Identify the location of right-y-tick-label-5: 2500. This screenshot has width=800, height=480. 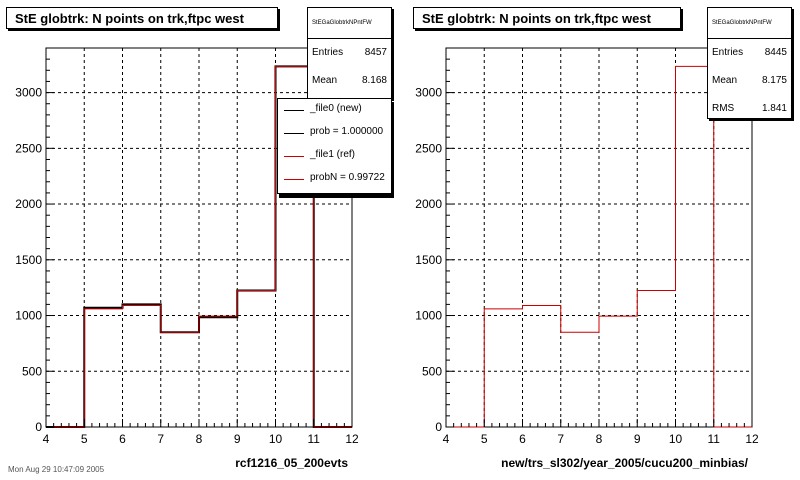
(428, 148).